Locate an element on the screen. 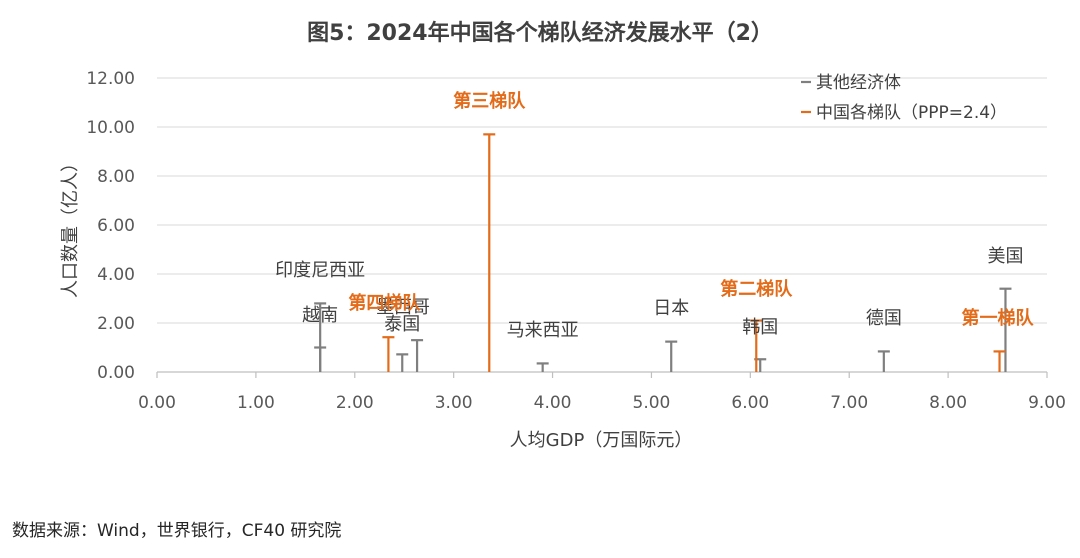 This screenshot has width=1080, height=558. data-label: 德国 is located at coordinates (884, 318).